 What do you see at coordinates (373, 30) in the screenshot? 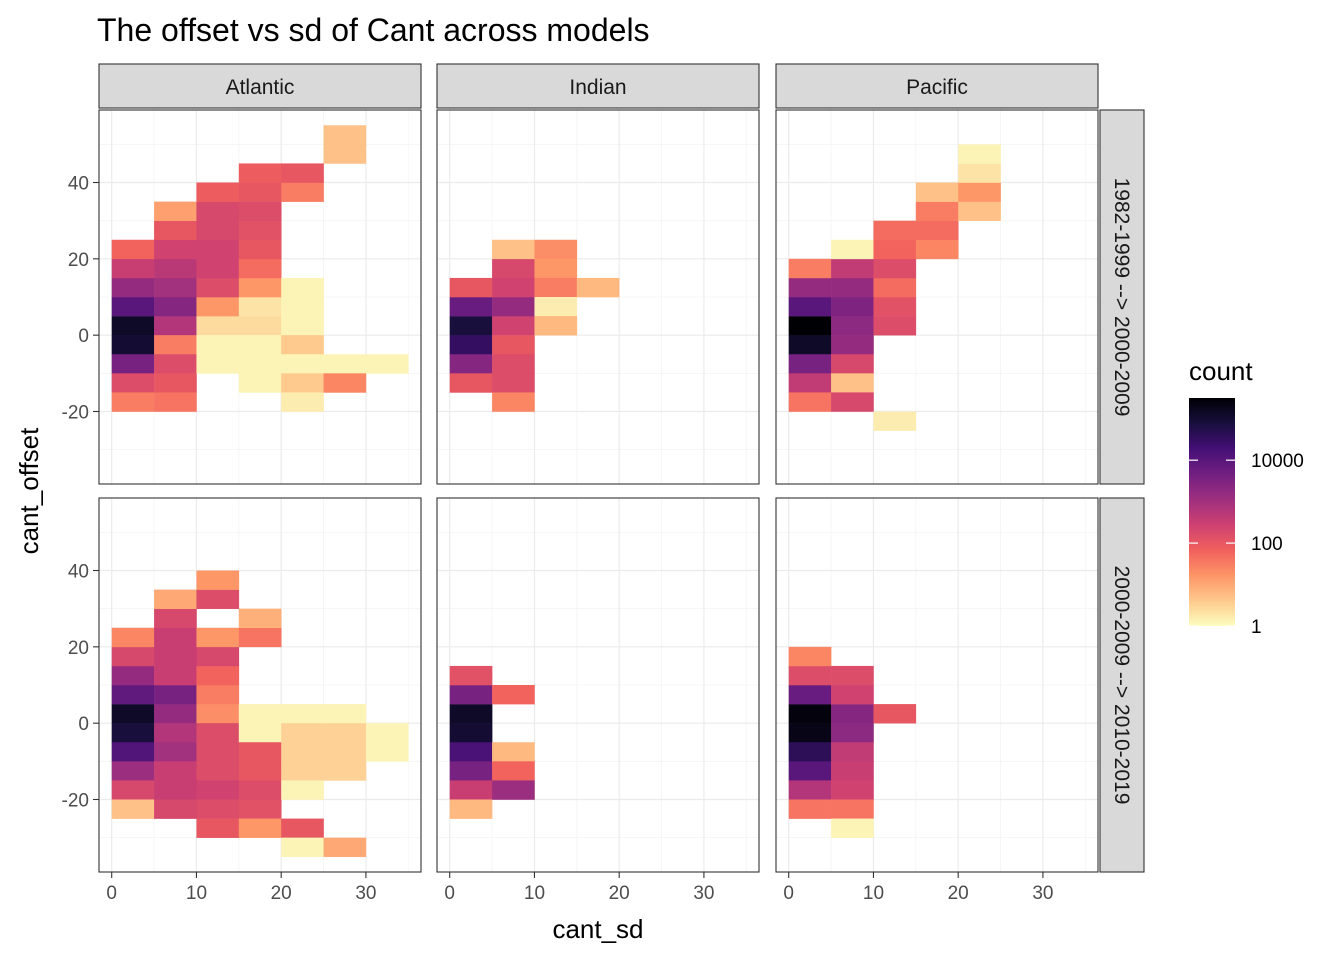
I see `plot-title: The offset vs sd of Cant across models` at bounding box center [373, 30].